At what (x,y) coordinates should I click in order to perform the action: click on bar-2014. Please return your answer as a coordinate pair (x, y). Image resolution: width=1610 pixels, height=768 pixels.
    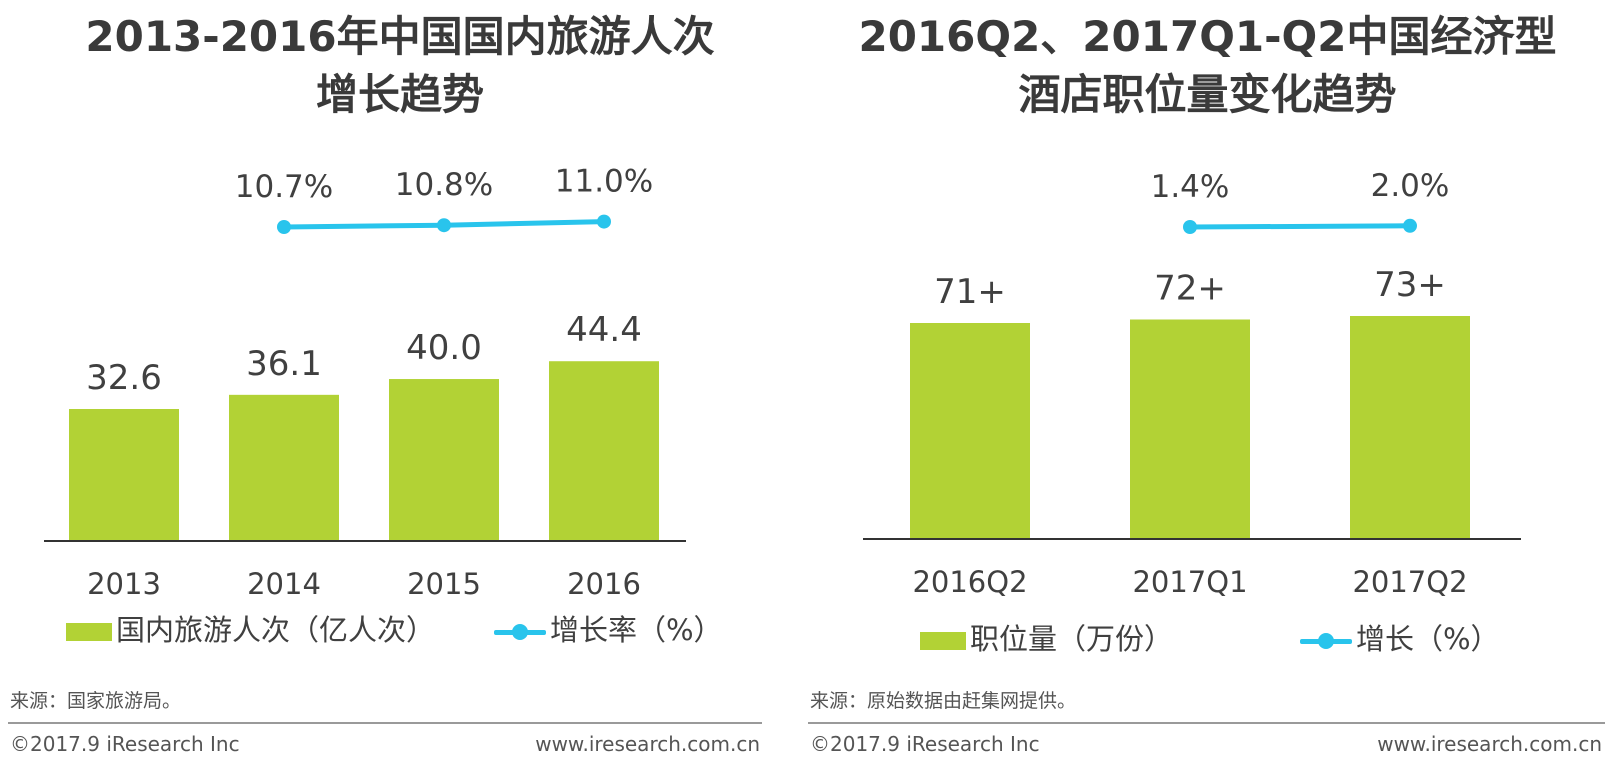
    Looking at the image, I should click on (284, 467).